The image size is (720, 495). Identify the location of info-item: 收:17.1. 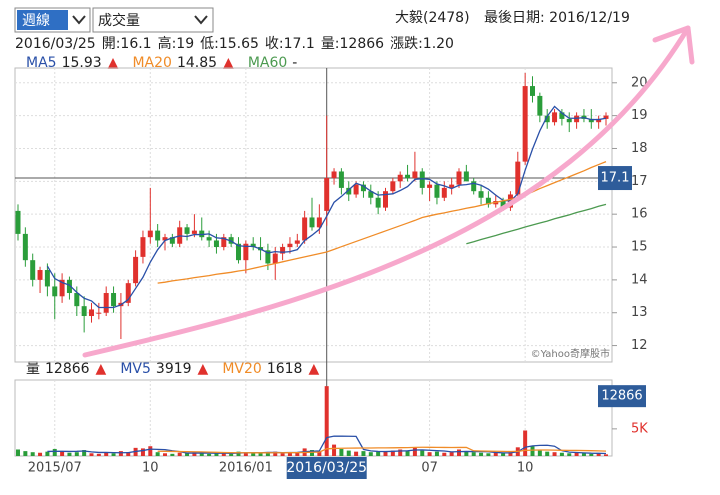
(290, 44).